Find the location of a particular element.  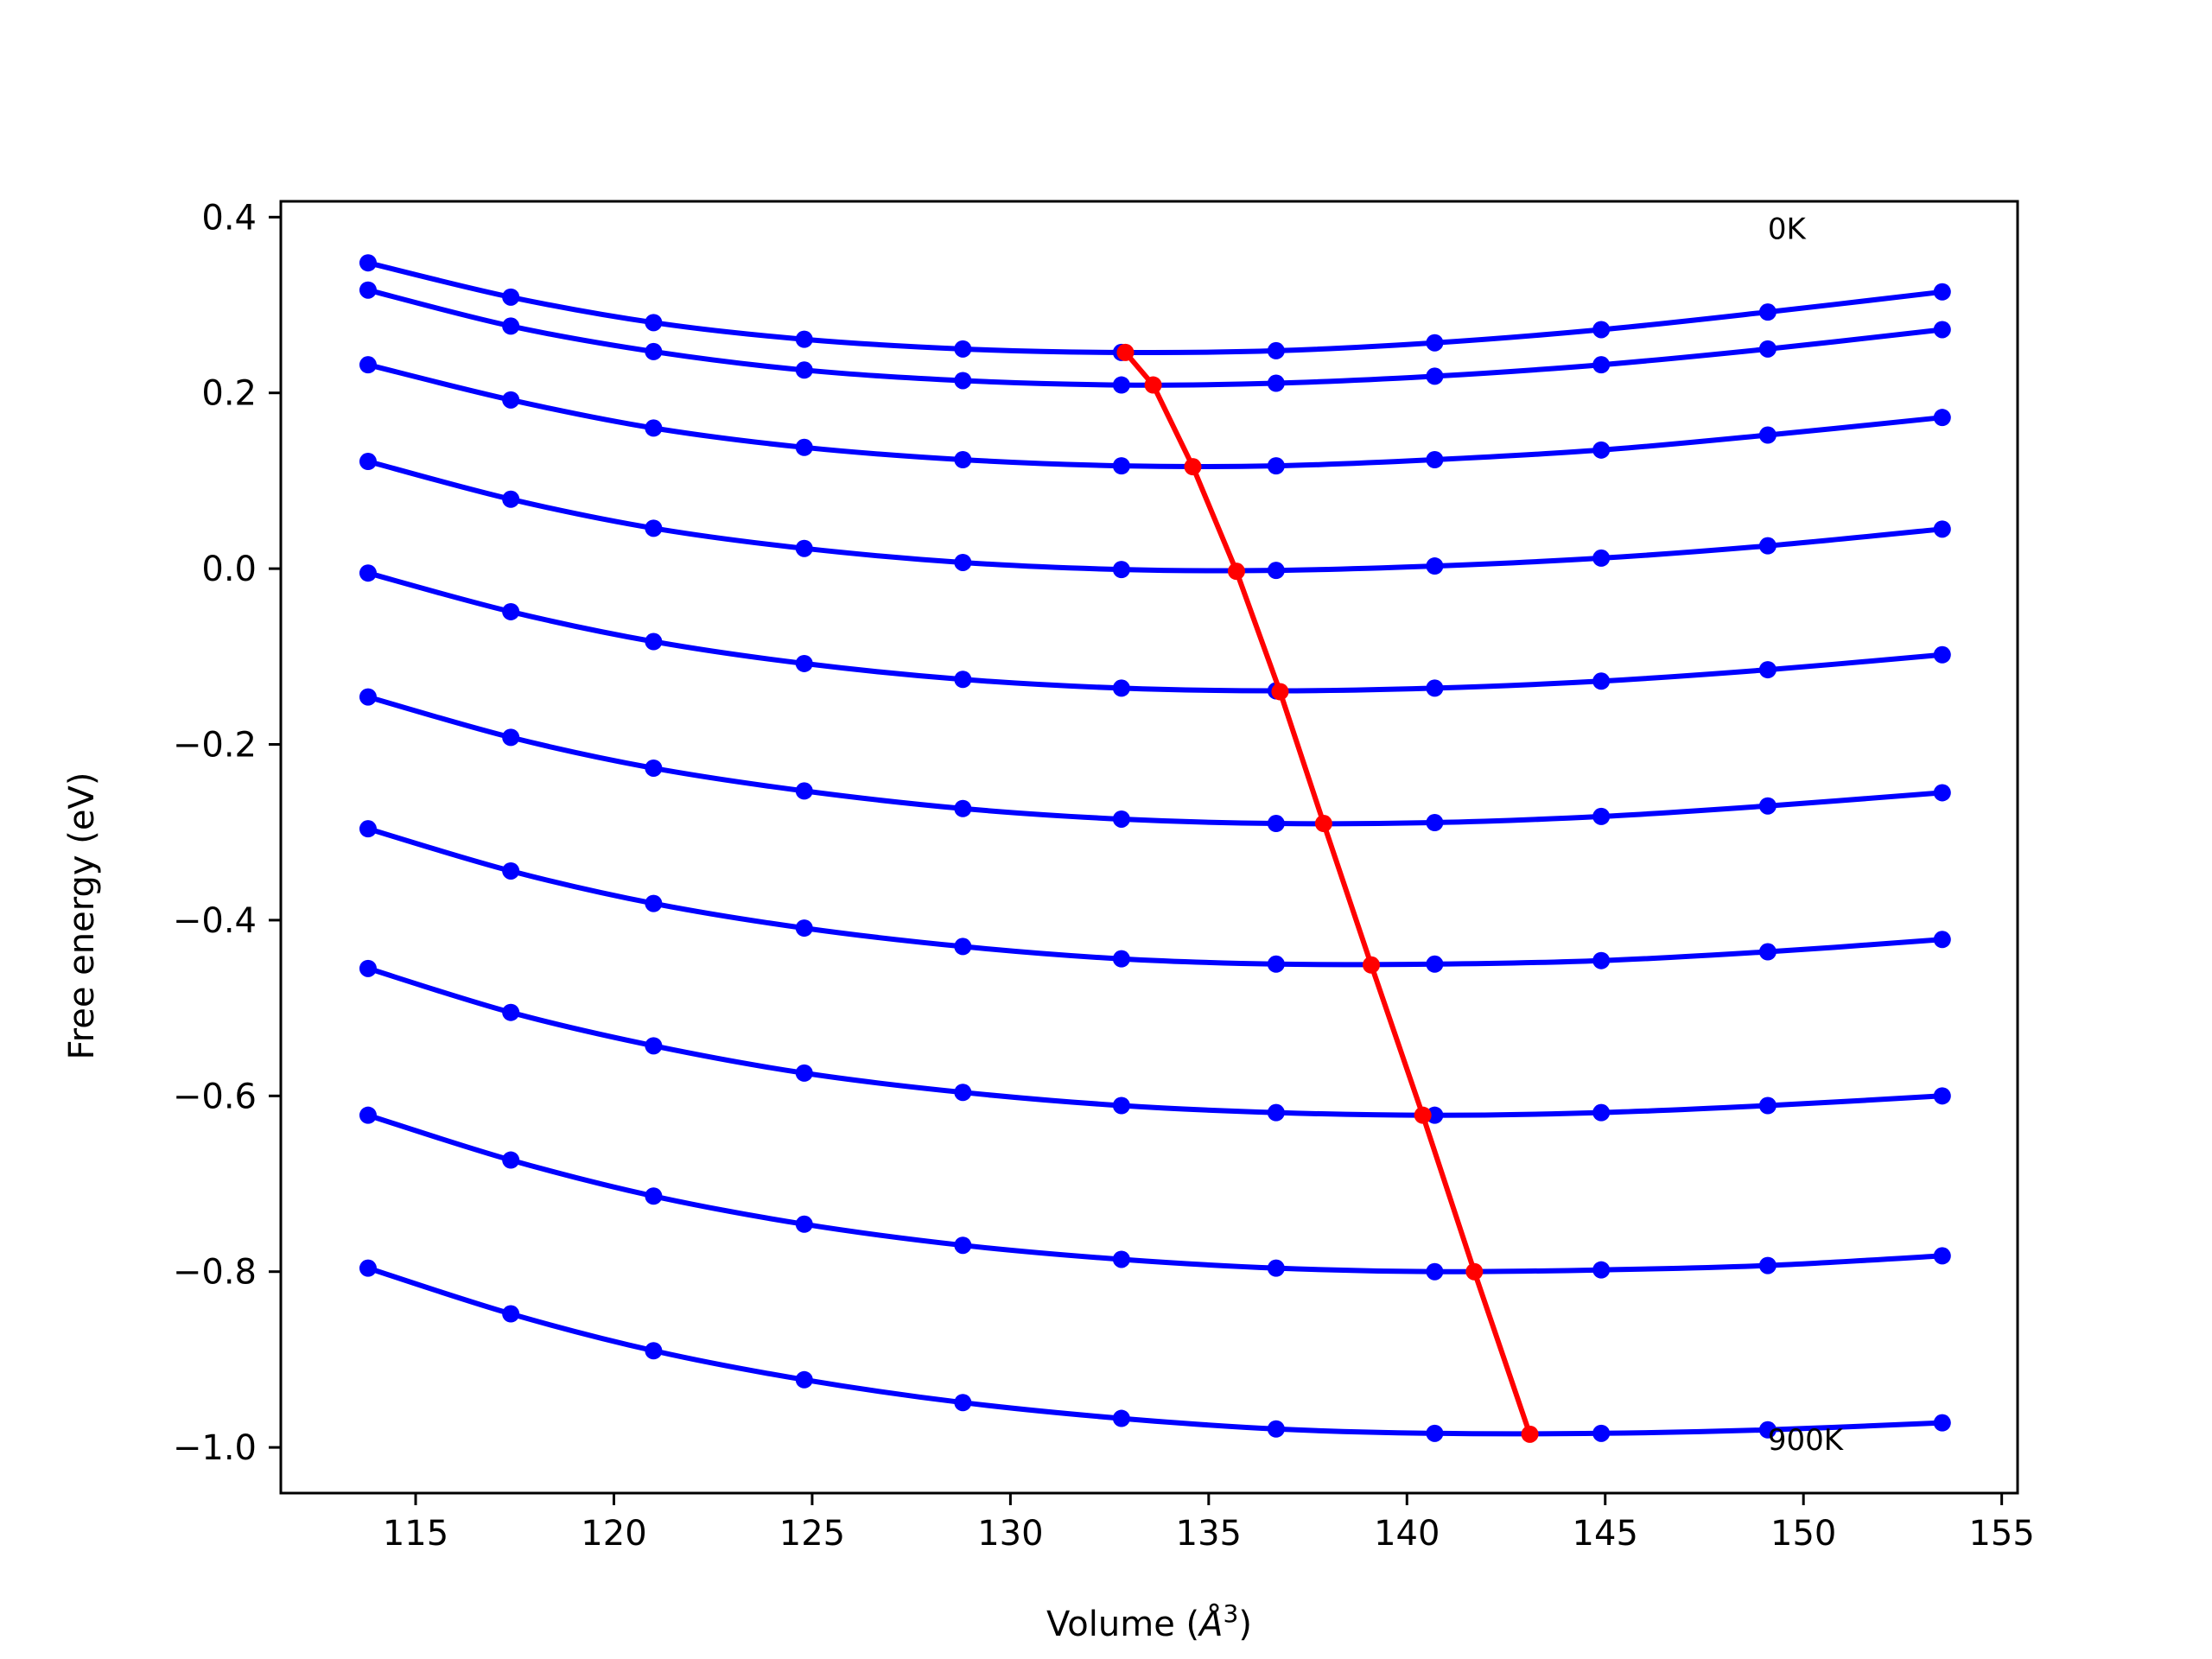

x-axis-title: Volume (Å3) is located at coordinates (1149, 1621).